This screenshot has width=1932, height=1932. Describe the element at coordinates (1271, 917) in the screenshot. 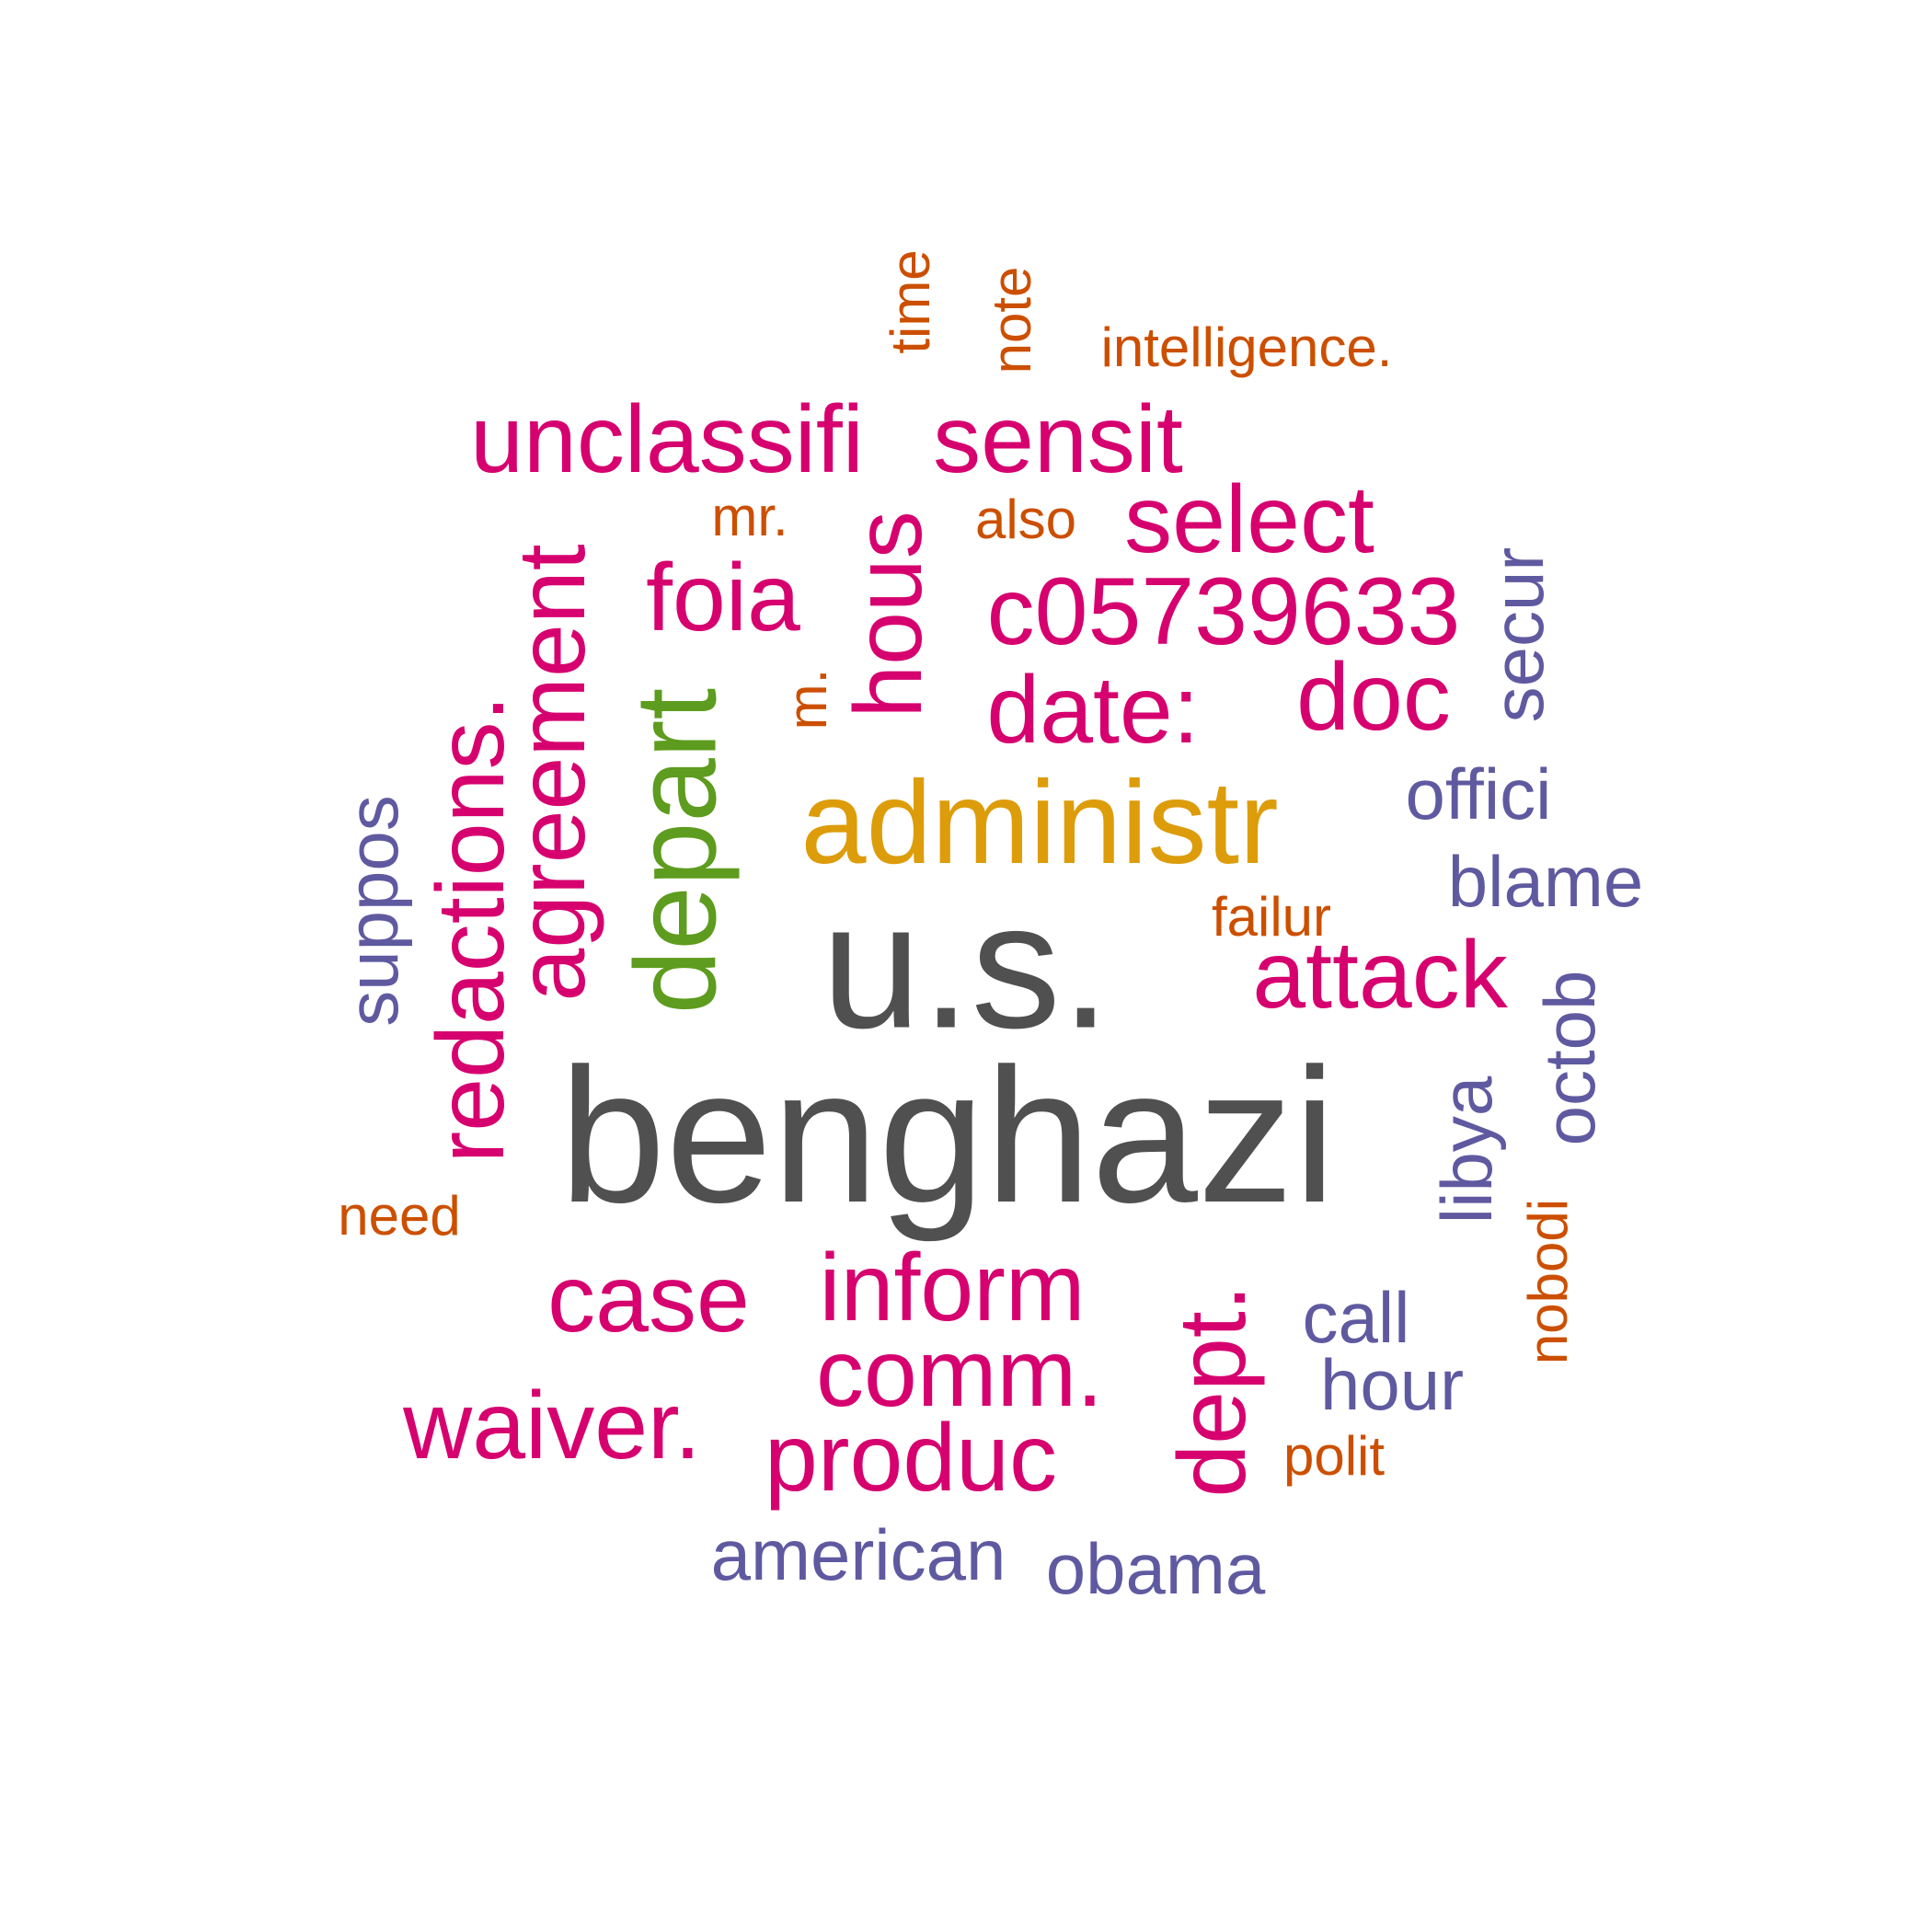

I see `word-failur: failur` at that location.